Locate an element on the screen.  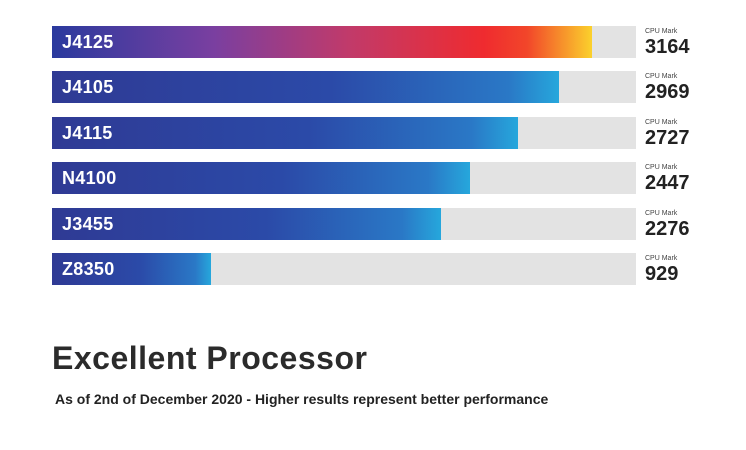
data-label: 2276 is located at coordinates (667, 228).